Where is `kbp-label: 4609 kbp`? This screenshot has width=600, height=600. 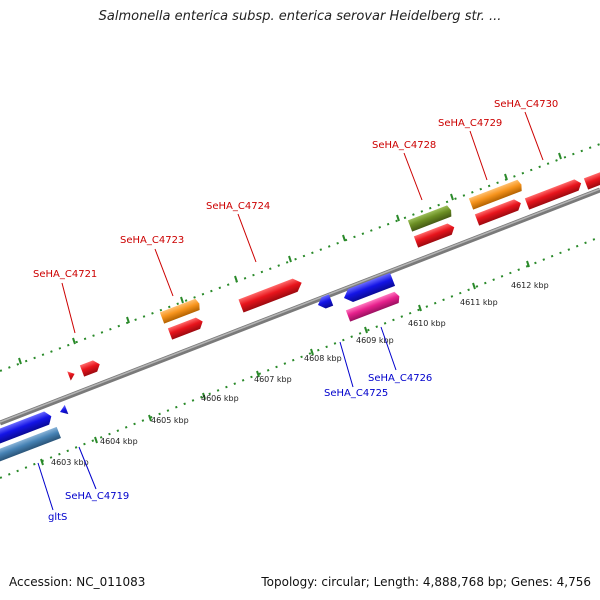
kbp-label: 4609 kbp is located at coordinates (375, 340).